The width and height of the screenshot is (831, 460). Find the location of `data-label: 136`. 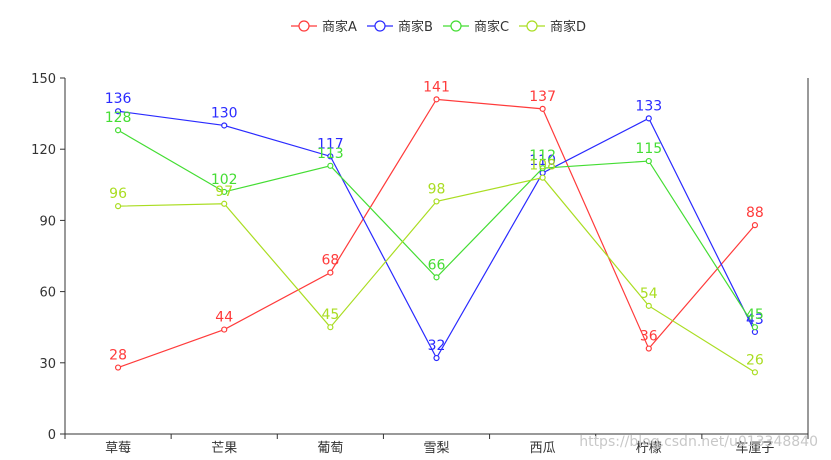

data-label: 136 is located at coordinates (118, 99).